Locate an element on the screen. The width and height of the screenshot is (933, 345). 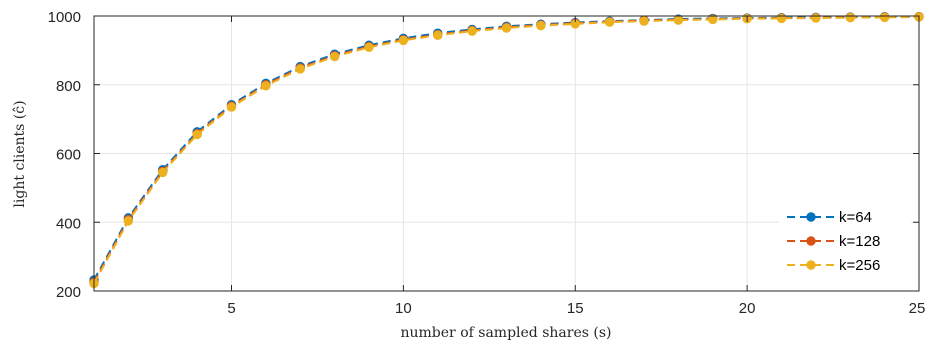
legend-item: k=256 is located at coordinates (833, 265).